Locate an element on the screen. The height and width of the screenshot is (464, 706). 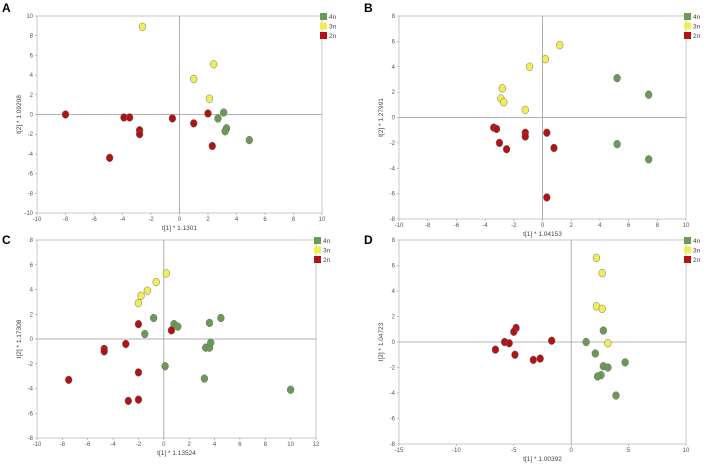
legend-swatch-3n is located at coordinates (323, 26).